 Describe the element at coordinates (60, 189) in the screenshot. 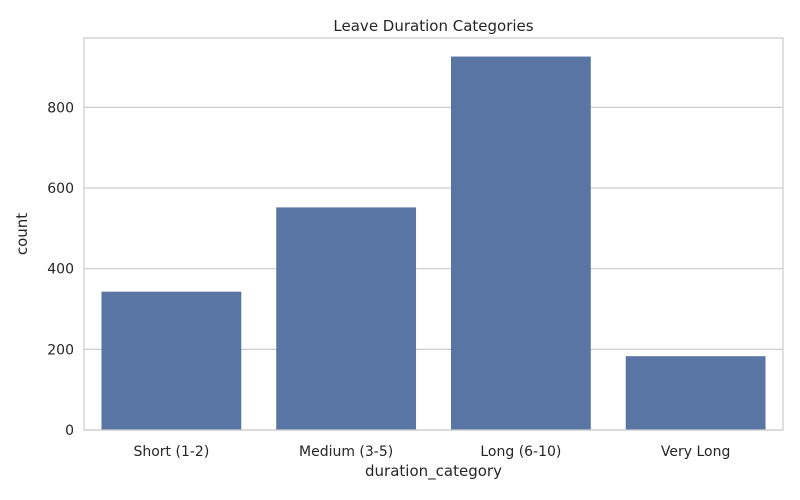

I see `y-tick-label: 600` at that location.